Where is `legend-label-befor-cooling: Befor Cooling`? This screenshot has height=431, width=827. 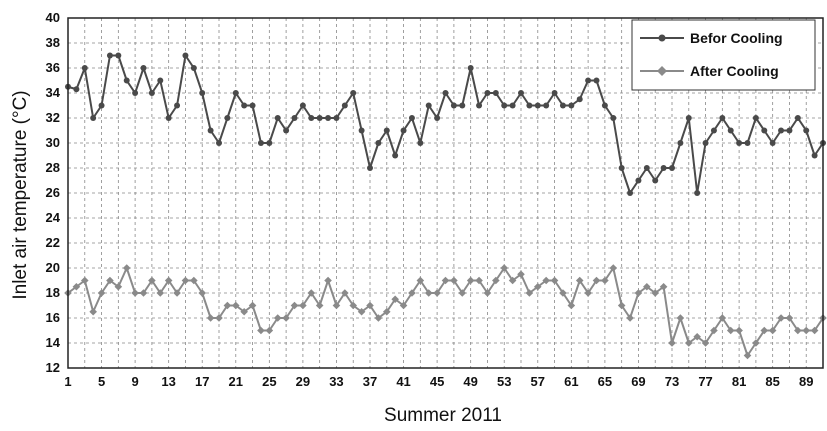
legend-label-befor-cooling: Befor Cooling is located at coordinates (736, 38).